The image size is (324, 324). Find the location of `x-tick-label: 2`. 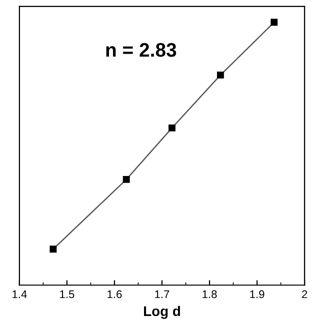

x-tick-label: 2 is located at coordinates (305, 294).